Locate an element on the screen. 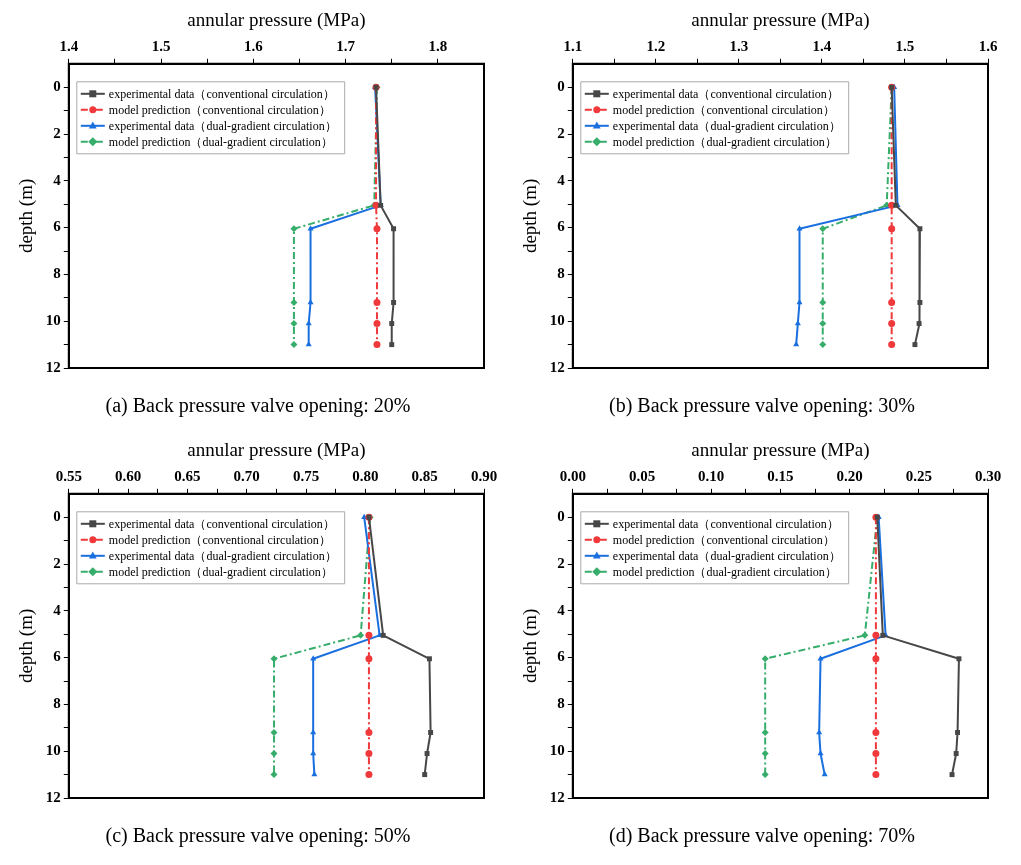 The height and width of the screenshot is (865, 1021). text: (a) Back pressure valve opening: 20% is located at coordinates (258, 405).